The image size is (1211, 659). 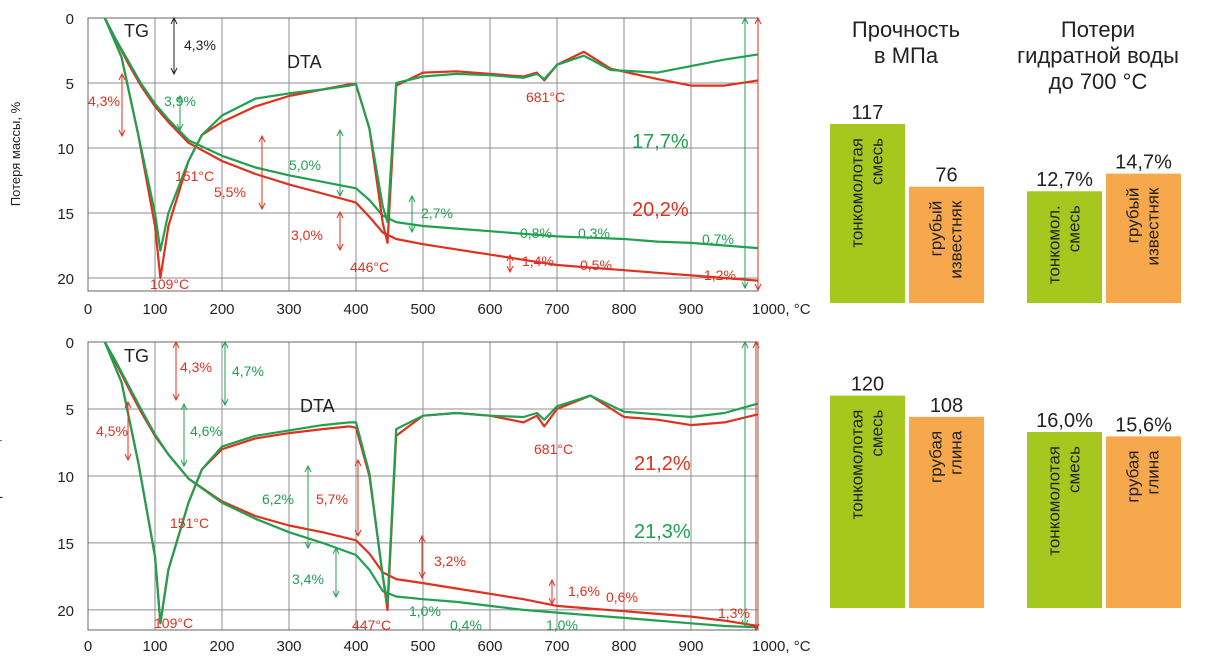 What do you see at coordinates (355, 646) in the screenshot?
I see `x-tick-label: 400` at bounding box center [355, 646].